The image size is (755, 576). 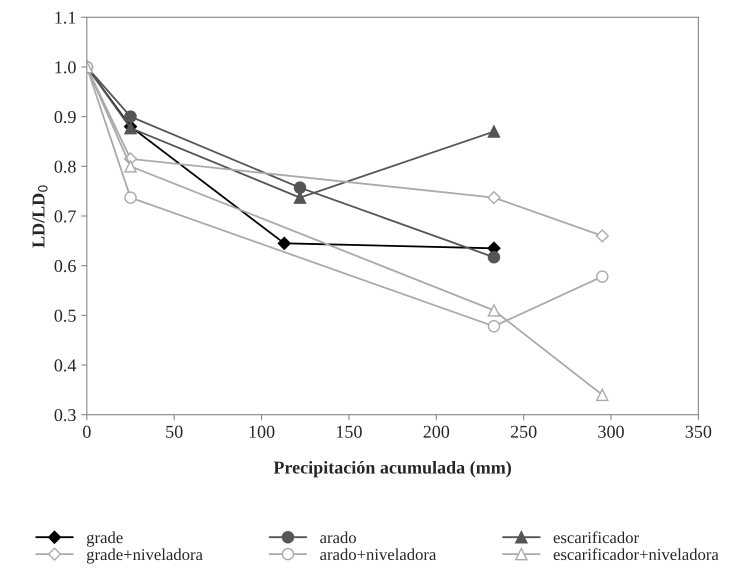 I want to click on legend-label: grade+niveladora, so click(x=144, y=556).